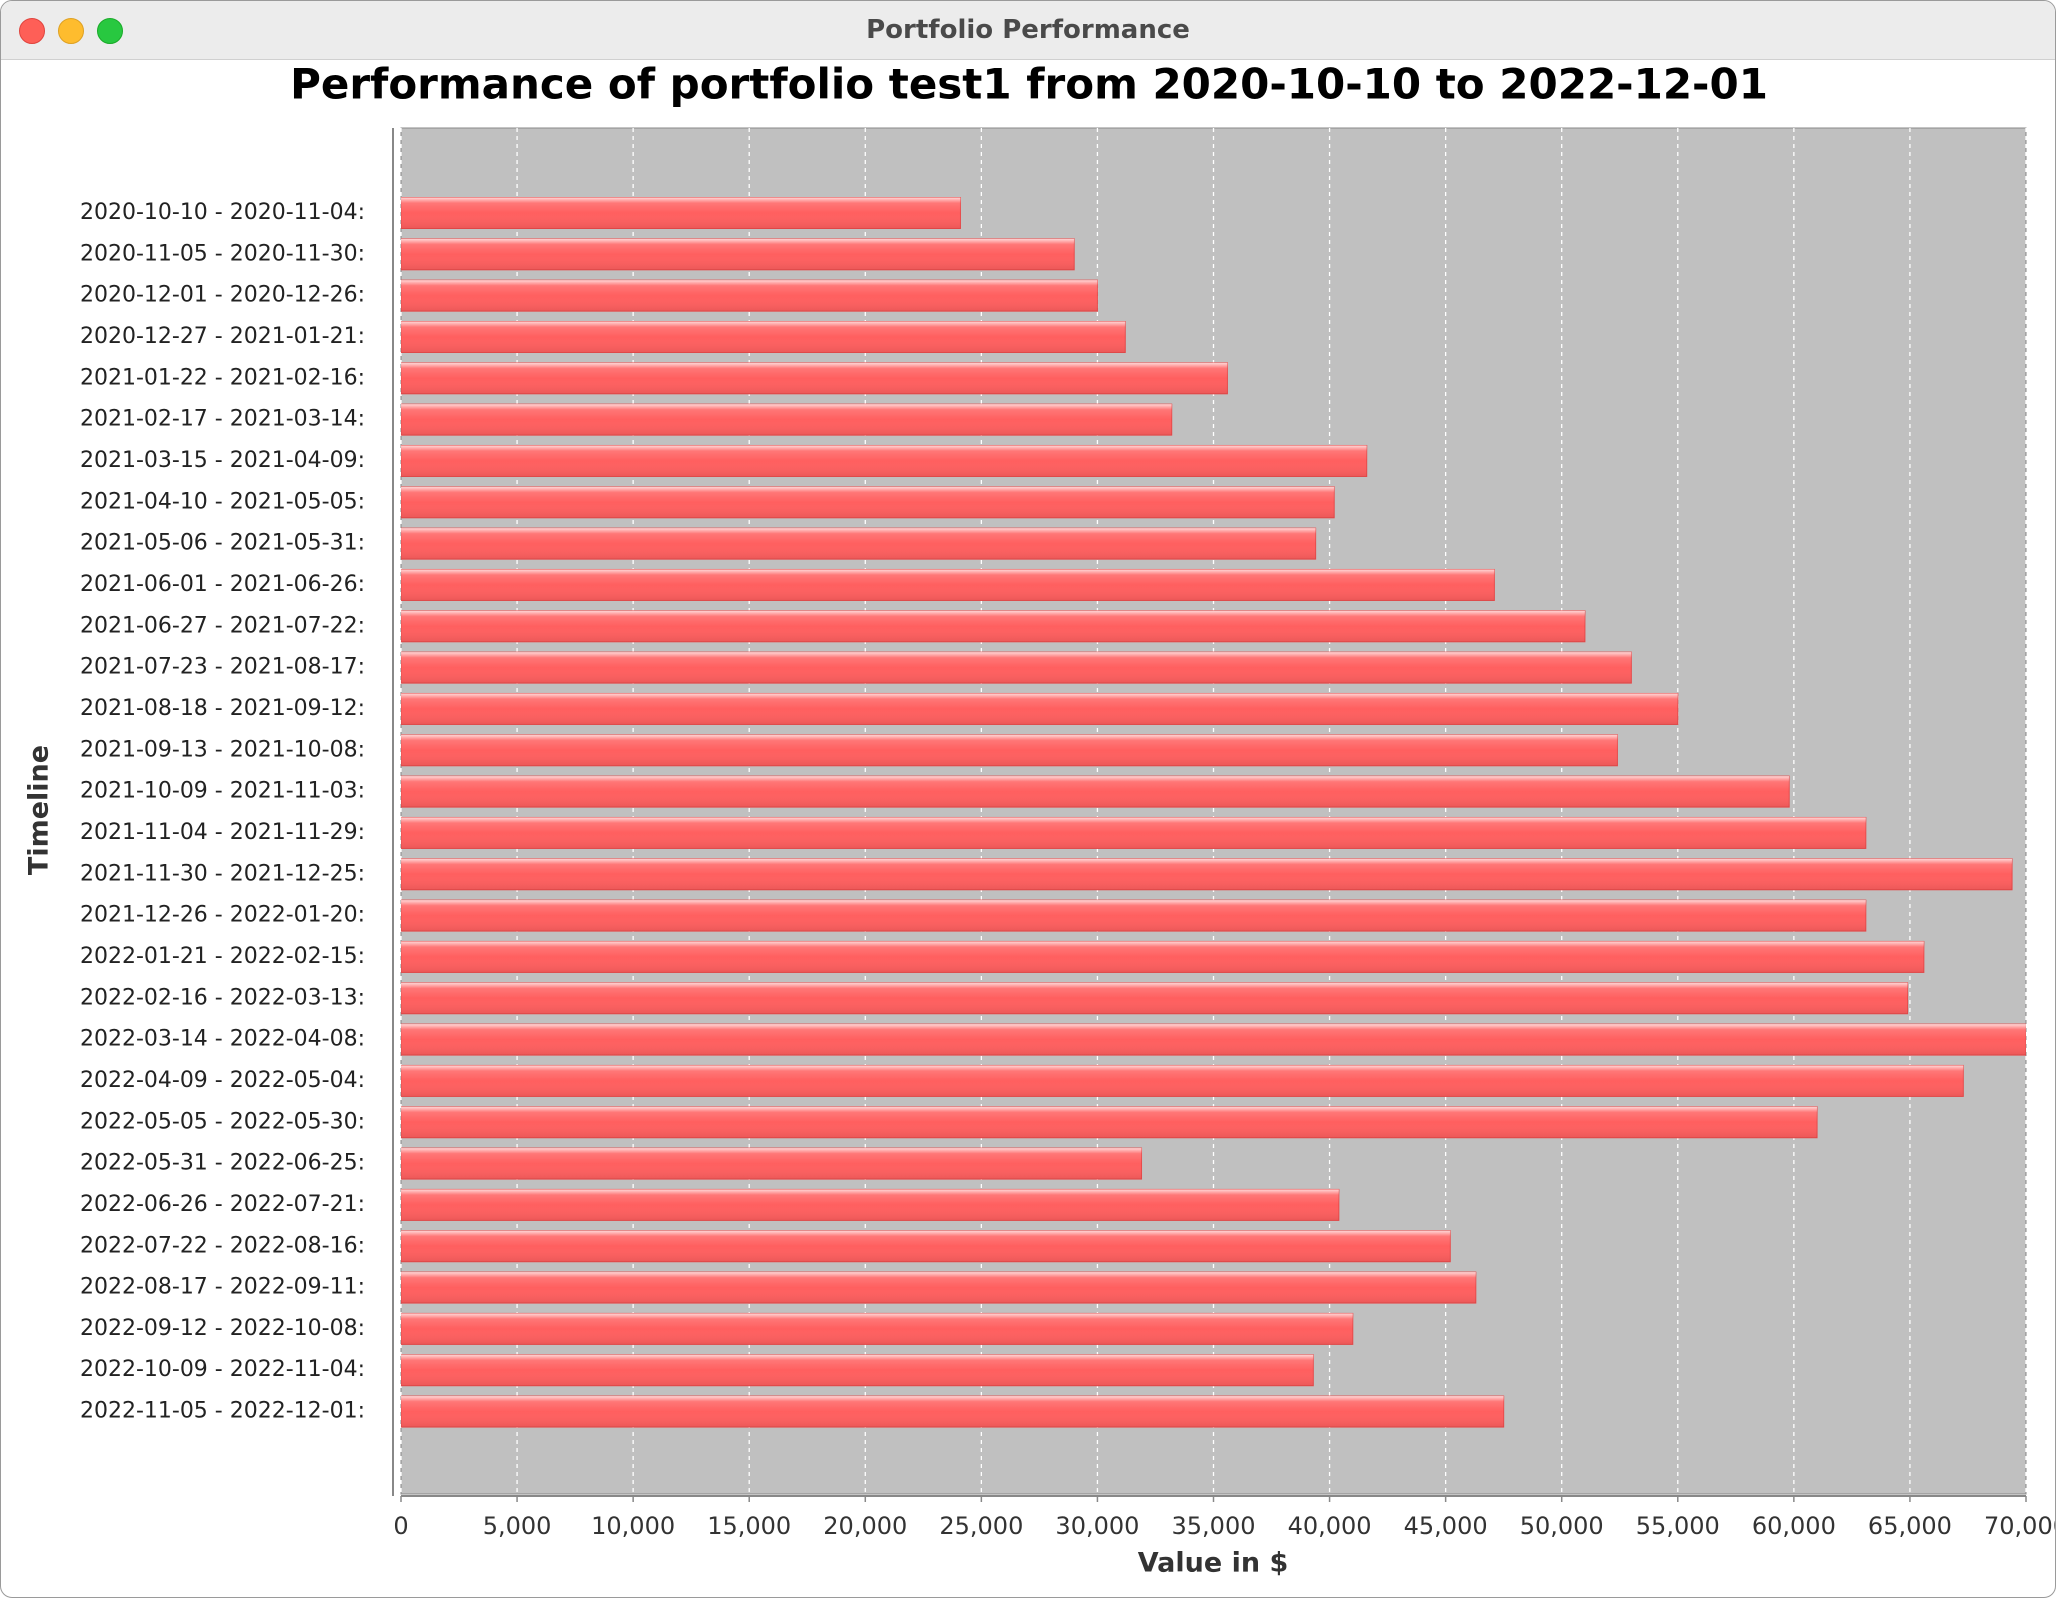 This screenshot has width=2056, height=1598. I want to click on x-tick-label: 40,000, so click(1330, 1526).